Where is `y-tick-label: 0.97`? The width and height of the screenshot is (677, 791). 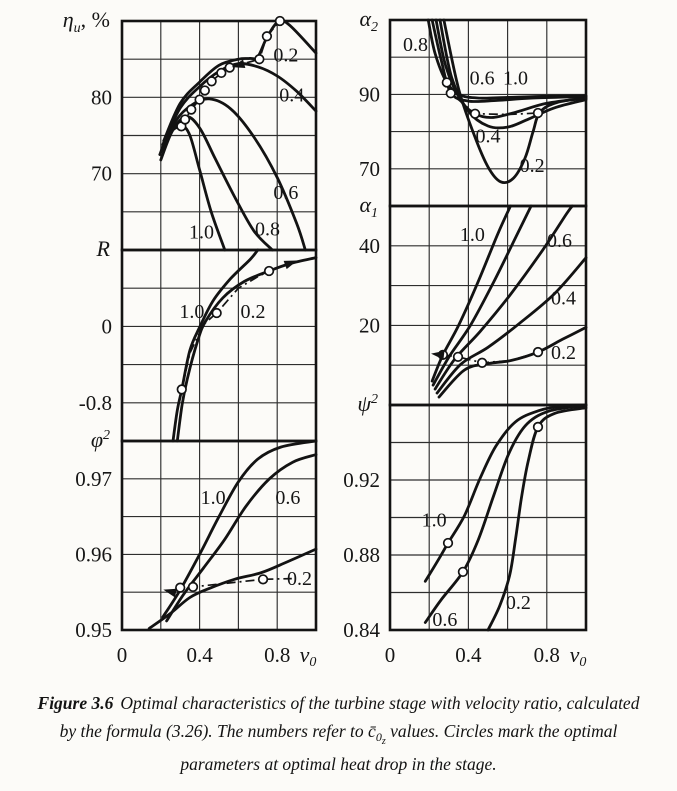 y-tick-label: 0.97 is located at coordinates (93, 479).